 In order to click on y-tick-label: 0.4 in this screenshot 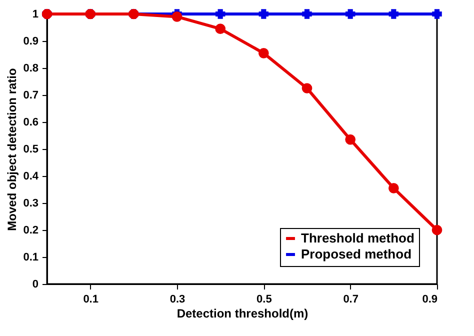, I will do `click(31, 176)`.